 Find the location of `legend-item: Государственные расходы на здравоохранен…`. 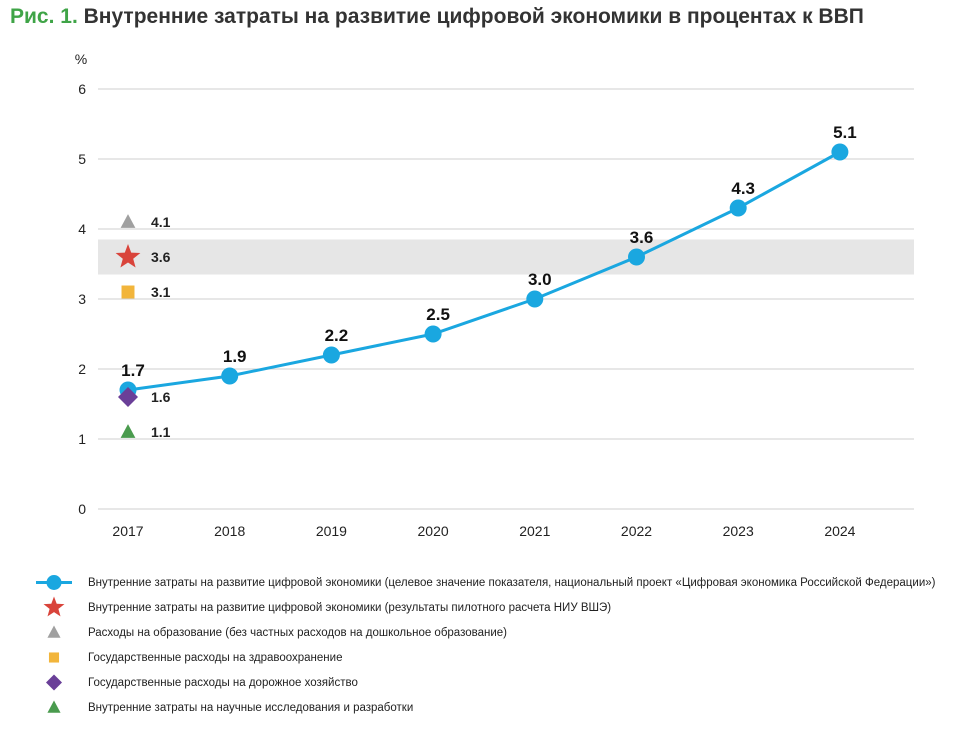

legend-item: Государственные расходы на здравоохранен… is located at coordinates (496, 657).